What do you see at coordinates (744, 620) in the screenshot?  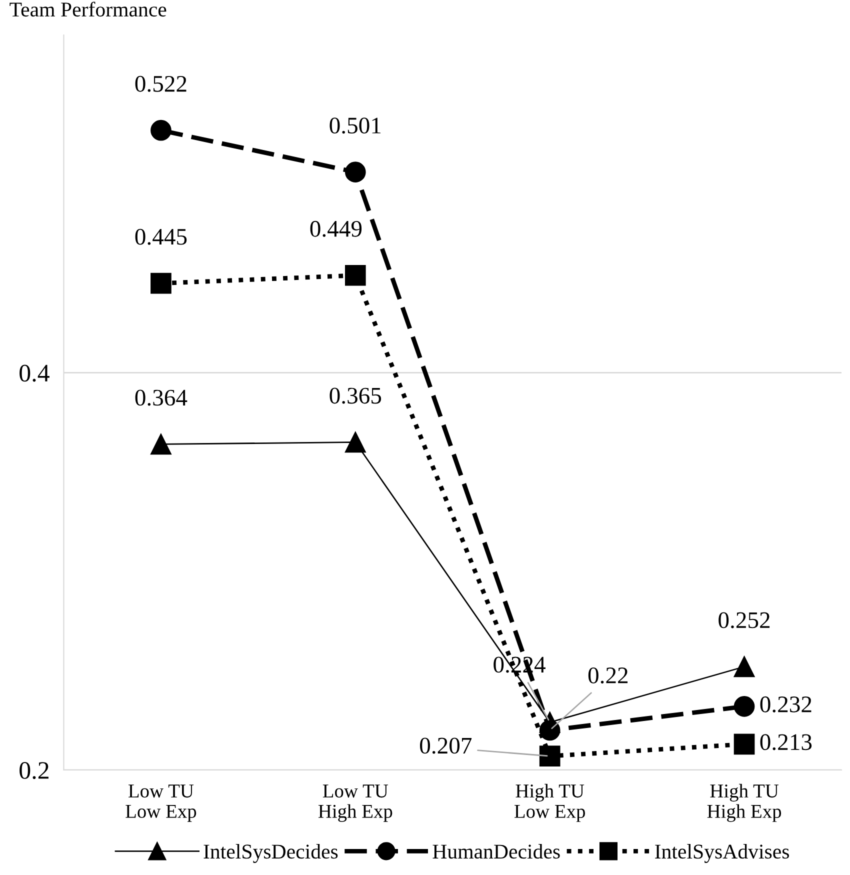 I see `data-label: 0.252` at bounding box center [744, 620].